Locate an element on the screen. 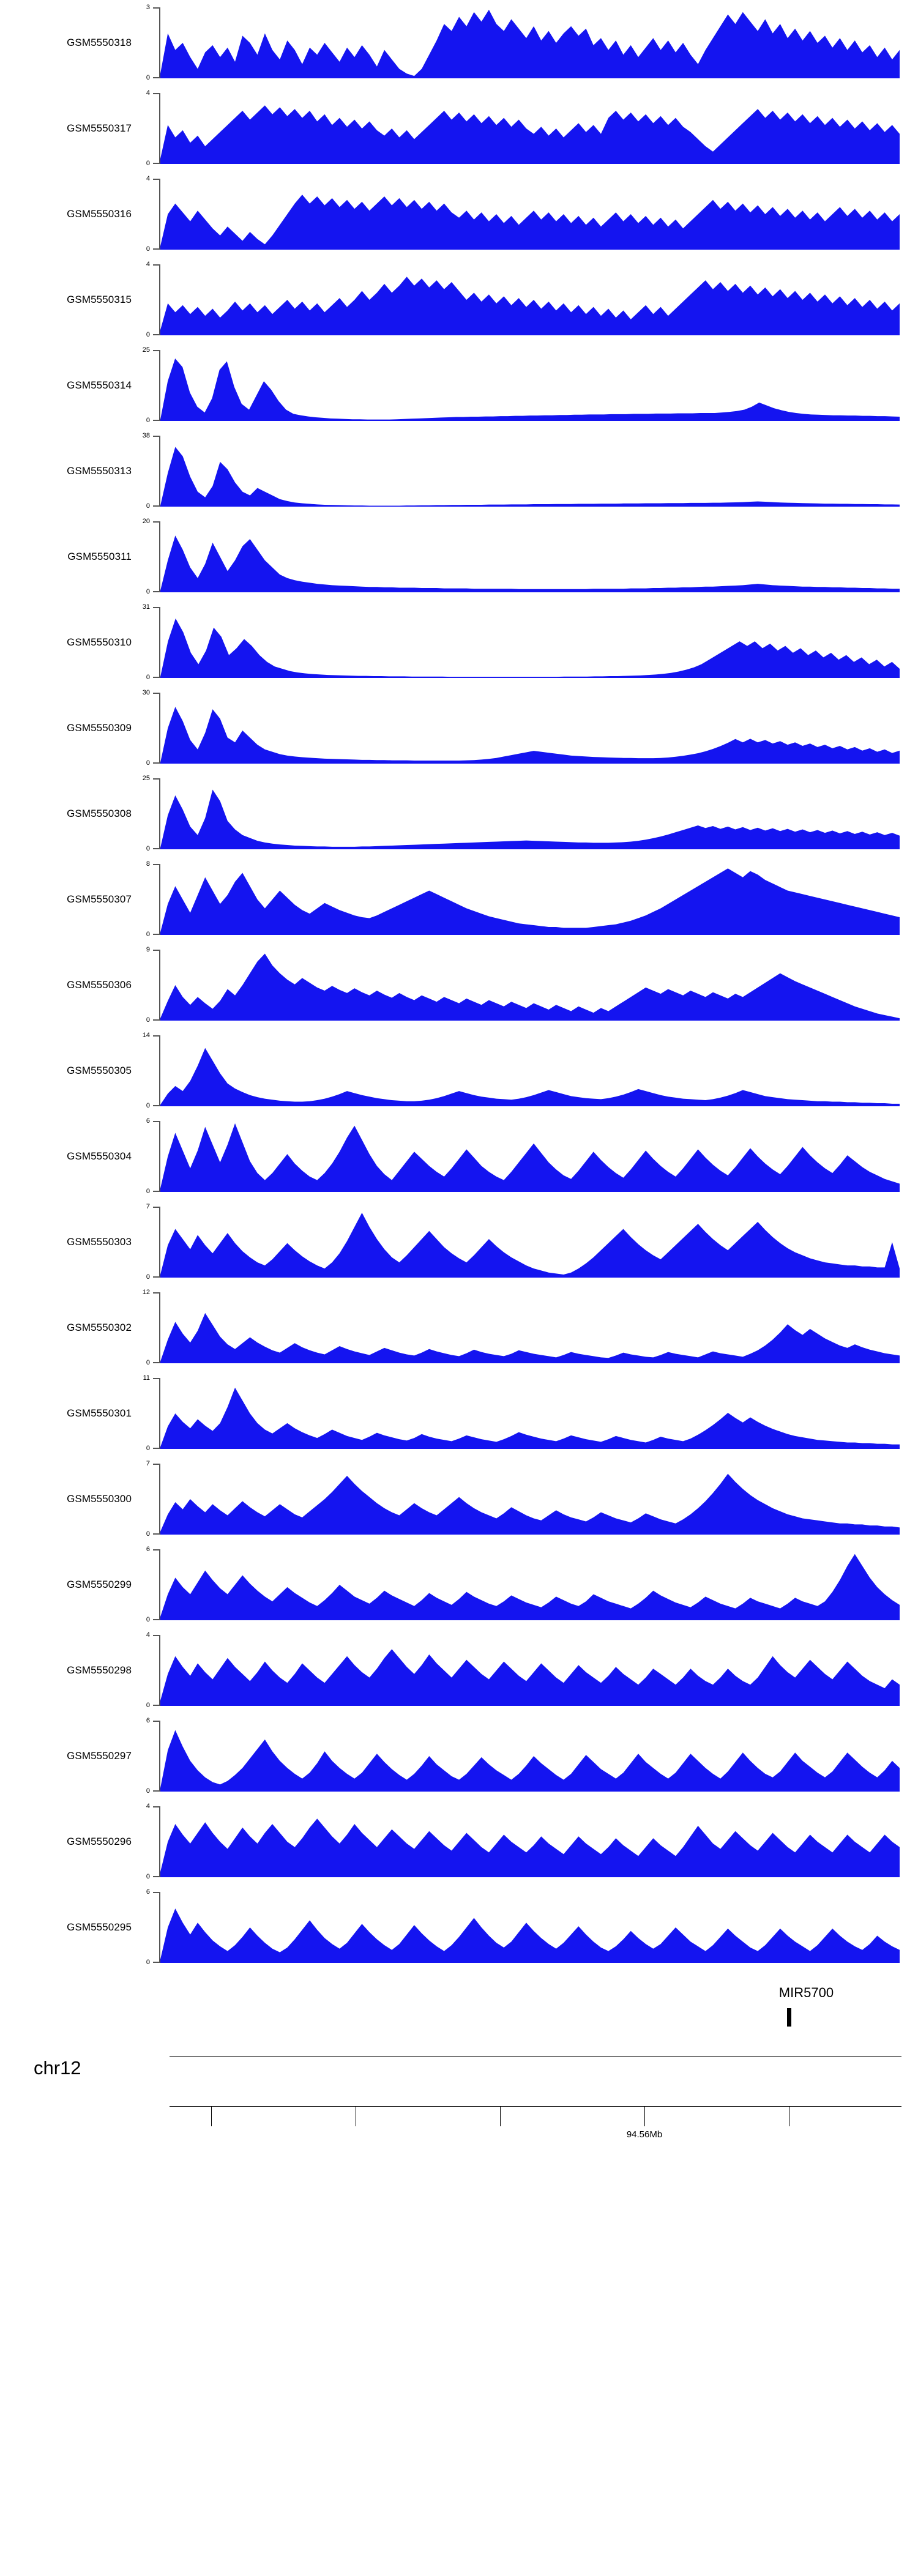  y-axis-max-label: 7 is located at coordinates (148, 1207).